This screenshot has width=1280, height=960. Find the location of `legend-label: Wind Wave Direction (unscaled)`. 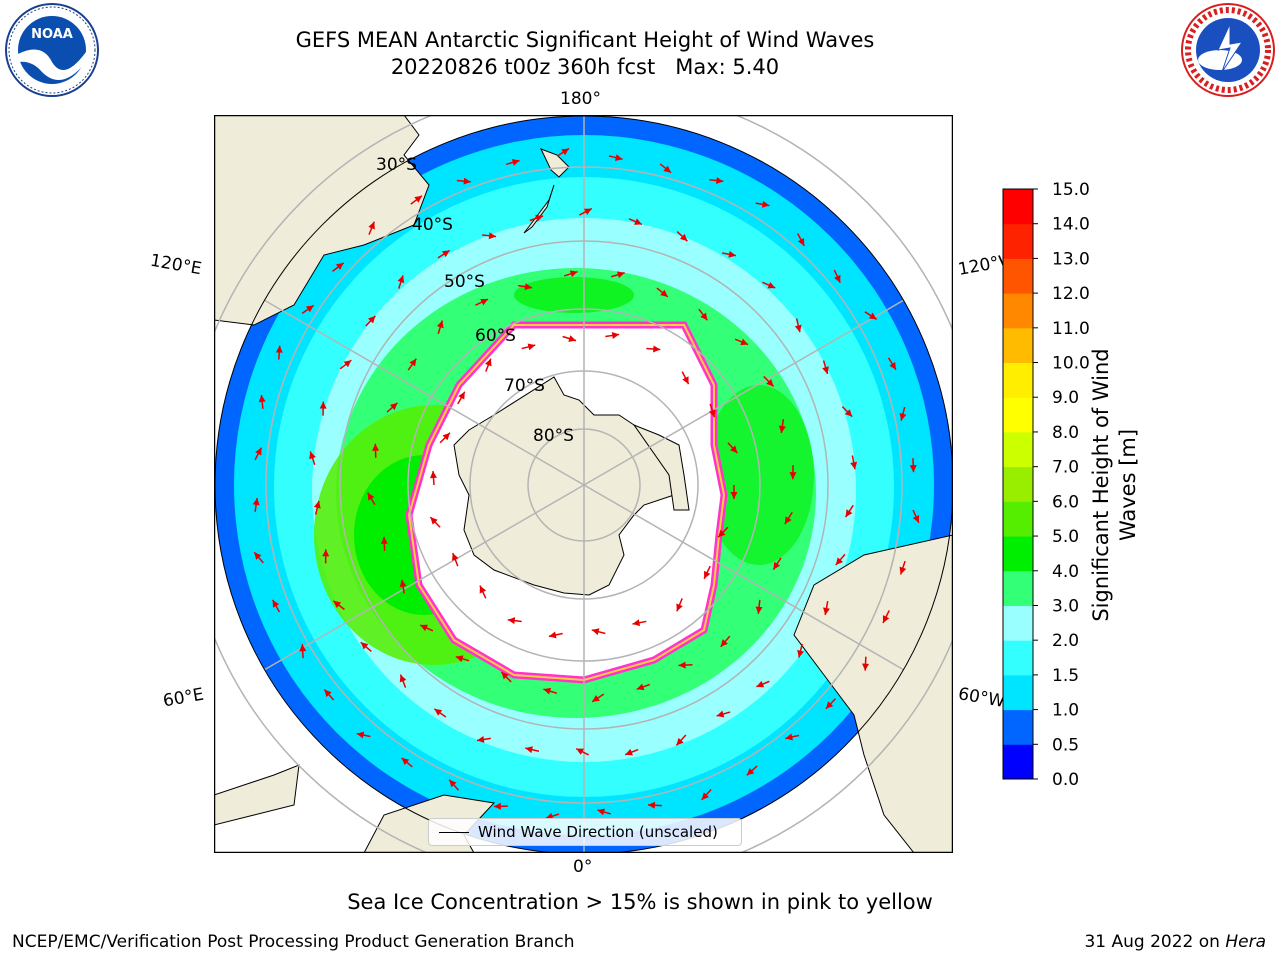

legend-label: Wind Wave Direction (unscaled) is located at coordinates (598, 832).